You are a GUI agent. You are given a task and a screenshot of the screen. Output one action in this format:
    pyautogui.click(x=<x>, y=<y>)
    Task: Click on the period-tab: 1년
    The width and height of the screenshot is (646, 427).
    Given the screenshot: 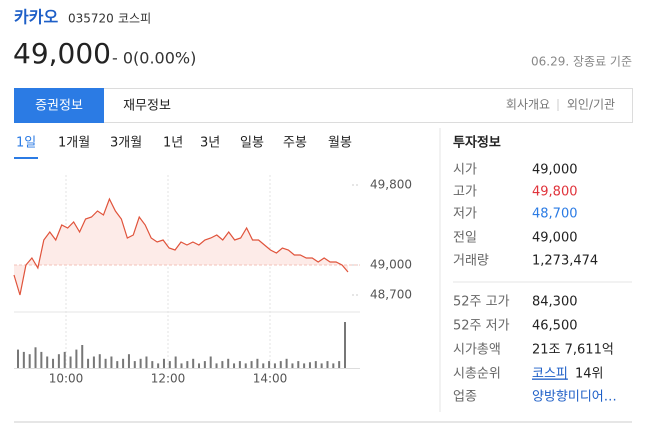 What is the action you would take?
    pyautogui.click(x=173, y=143)
    